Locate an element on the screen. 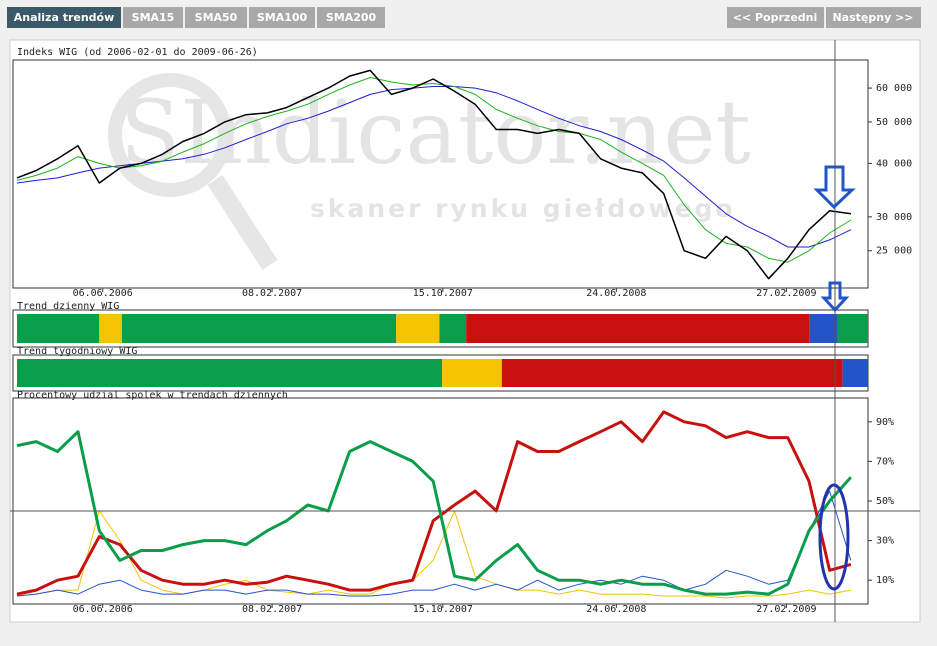 The height and width of the screenshot is (646, 937). next-label: Następny >> is located at coordinates (872, 17).